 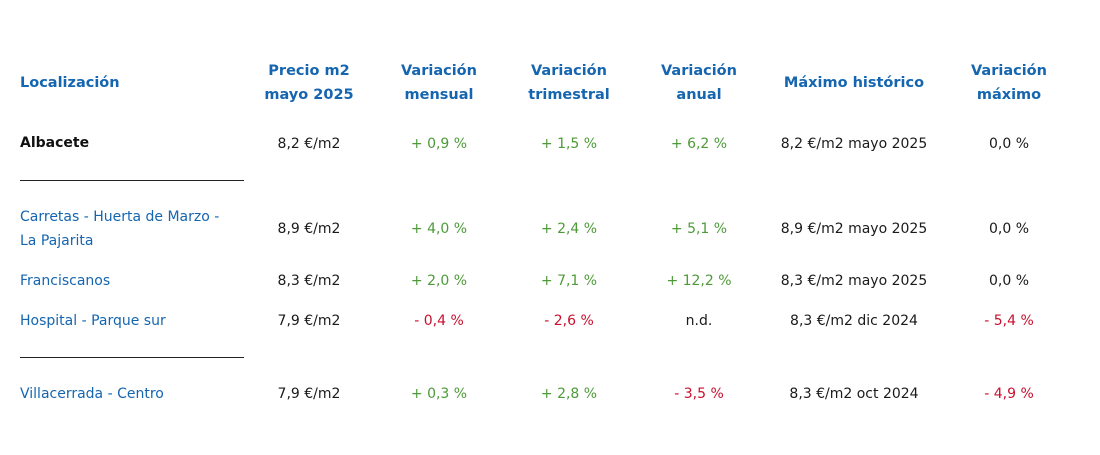 I want to click on row-price: 8,2 €/m2, so click(x=309, y=144).